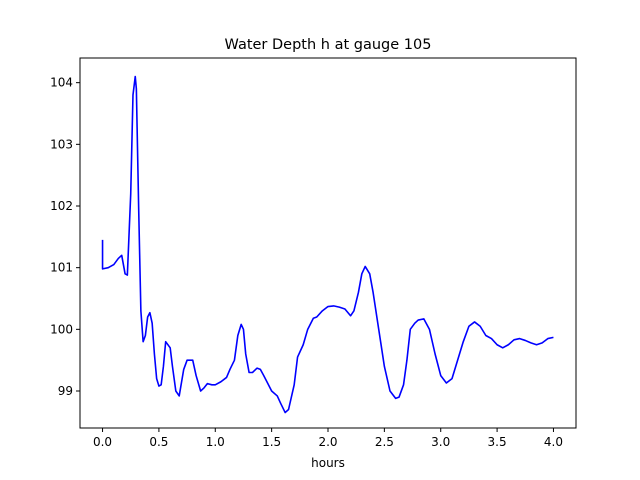 The height and width of the screenshot is (480, 640). What do you see at coordinates (328, 45) in the screenshot?
I see `chart-title: Water Depth h at gauge 105` at bounding box center [328, 45].